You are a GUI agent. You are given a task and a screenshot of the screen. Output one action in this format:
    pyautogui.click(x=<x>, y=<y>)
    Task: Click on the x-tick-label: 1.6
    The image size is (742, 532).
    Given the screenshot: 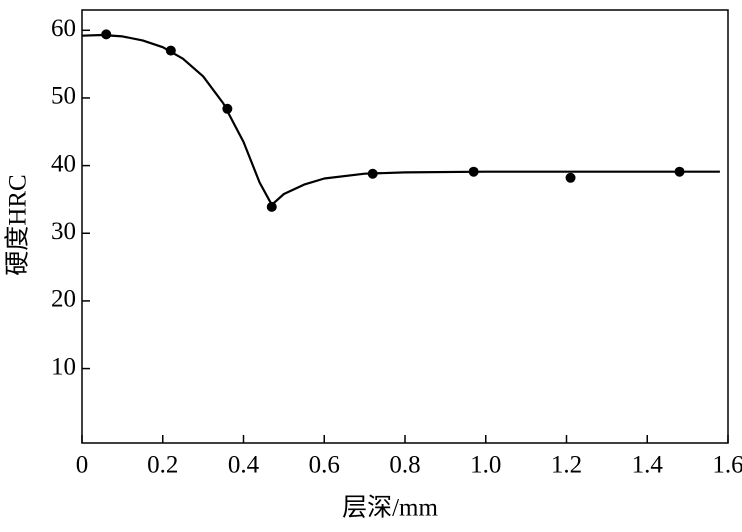 What is the action you would take?
    pyautogui.click(x=727, y=465)
    